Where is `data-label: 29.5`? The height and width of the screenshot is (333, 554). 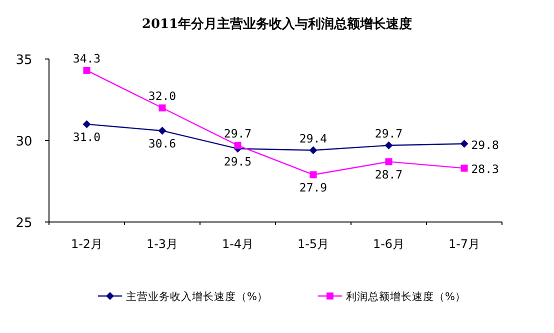 data-label: 29.5 is located at coordinates (238, 161).